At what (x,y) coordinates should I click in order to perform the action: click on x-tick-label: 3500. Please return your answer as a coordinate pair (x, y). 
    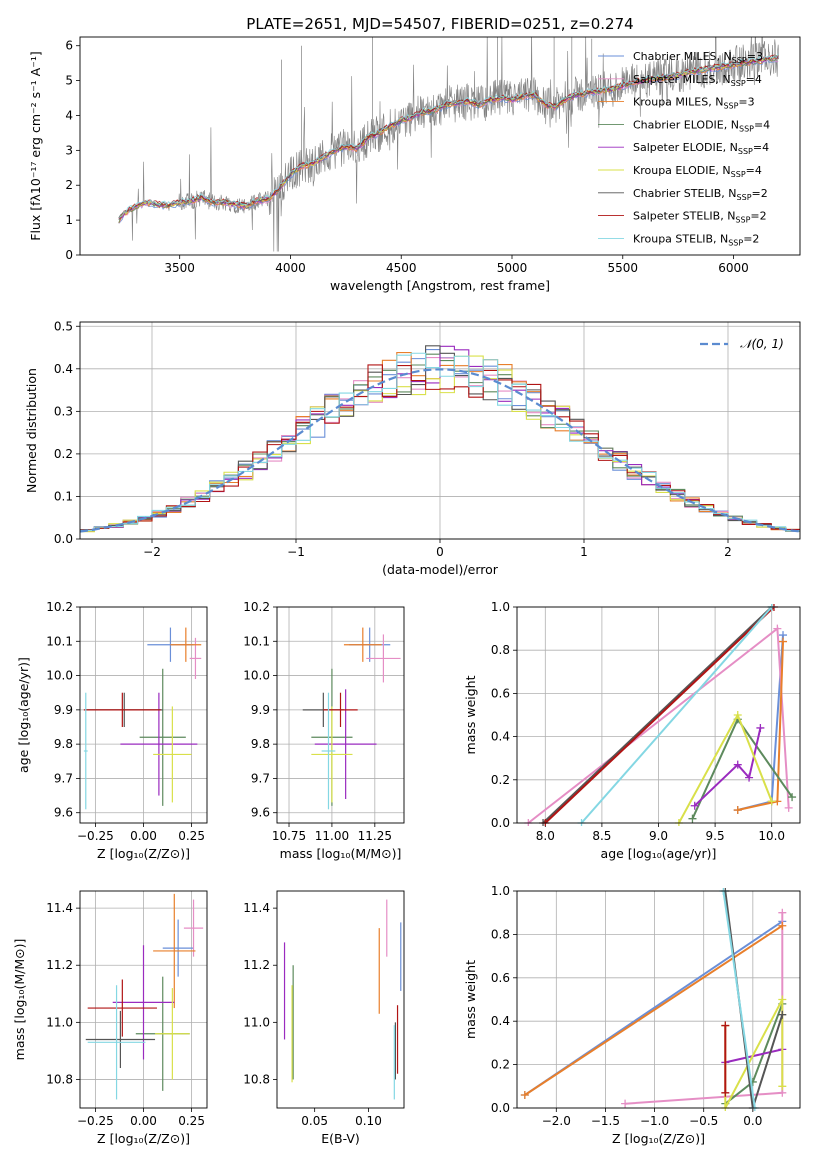
    Looking at the image, I should click on (179, 268).